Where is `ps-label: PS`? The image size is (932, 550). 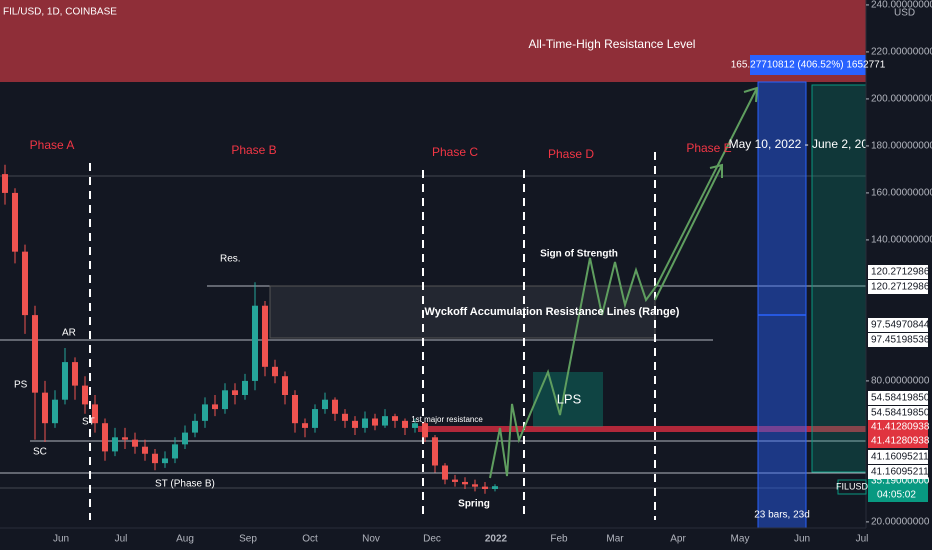
ps-label: PS is located at coordinates (21, 385).